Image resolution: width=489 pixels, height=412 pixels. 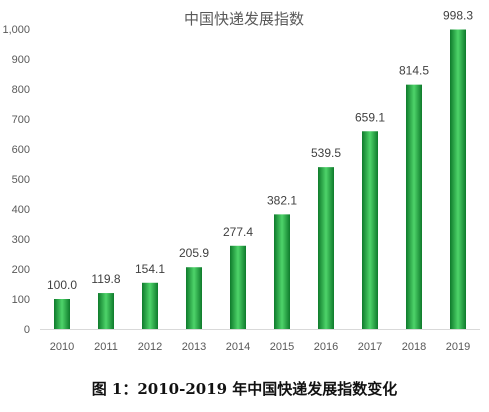 I want to click on x-tick-label-2019: 2019, so click(x=458, y=347).